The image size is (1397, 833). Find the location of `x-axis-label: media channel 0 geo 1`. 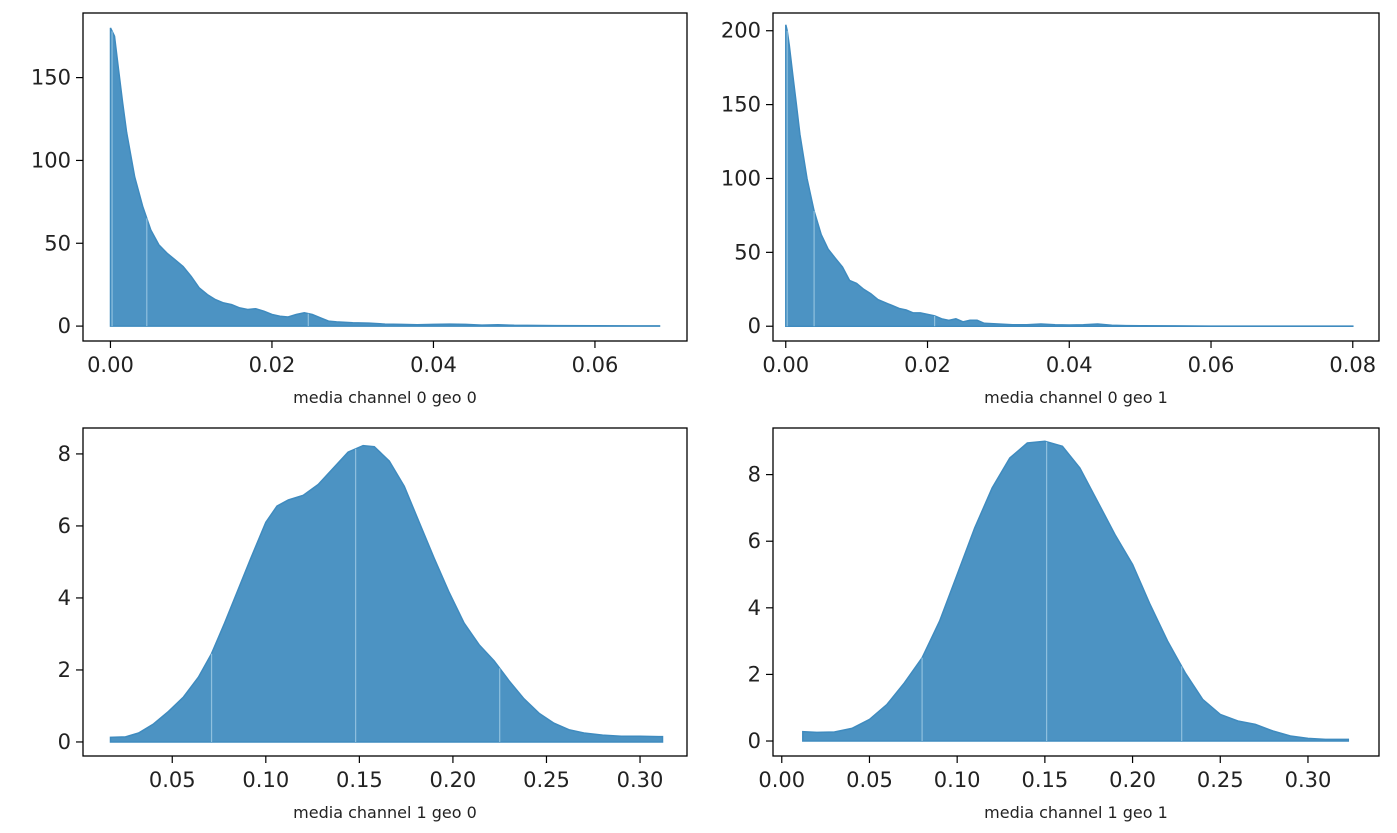

x-axis-label: media channel 0 geo 1 is located at coordinates (1076, 397).